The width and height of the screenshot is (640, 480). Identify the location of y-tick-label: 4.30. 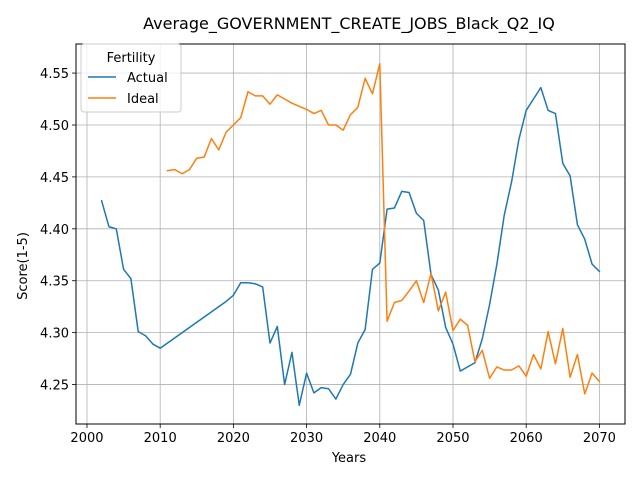
(54, 334).